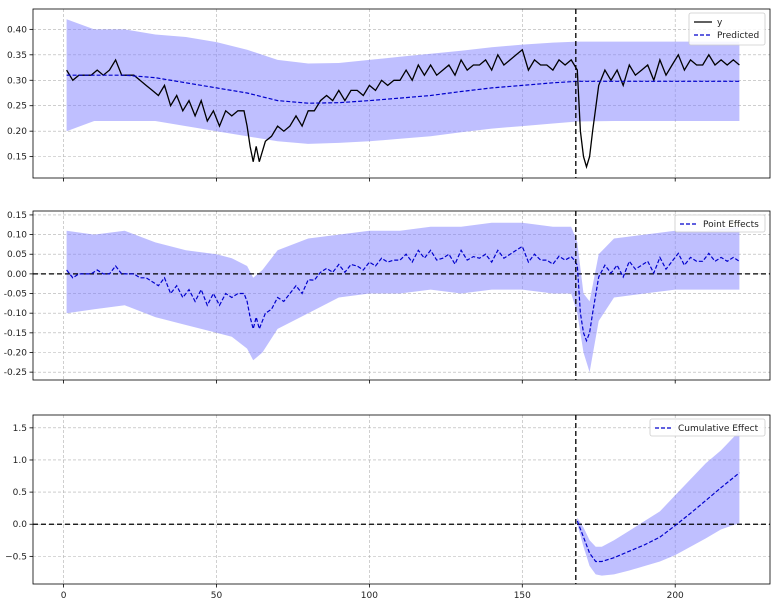 This screenshot has width=777, height=601. Describe the element at coordinates (522, 596) in the screenshot. I see `x-tick-label: 150` at that location.